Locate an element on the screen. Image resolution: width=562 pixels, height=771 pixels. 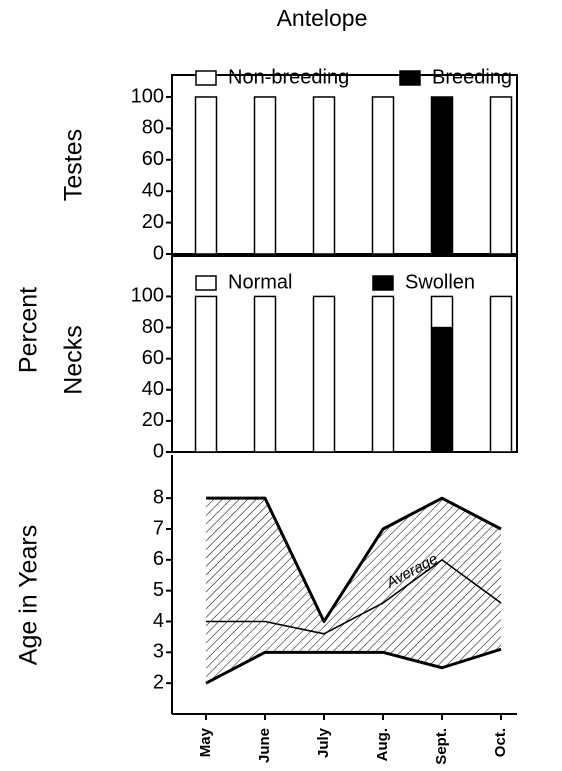
y-tick-label: 5 is located at coordinates (158, 590).